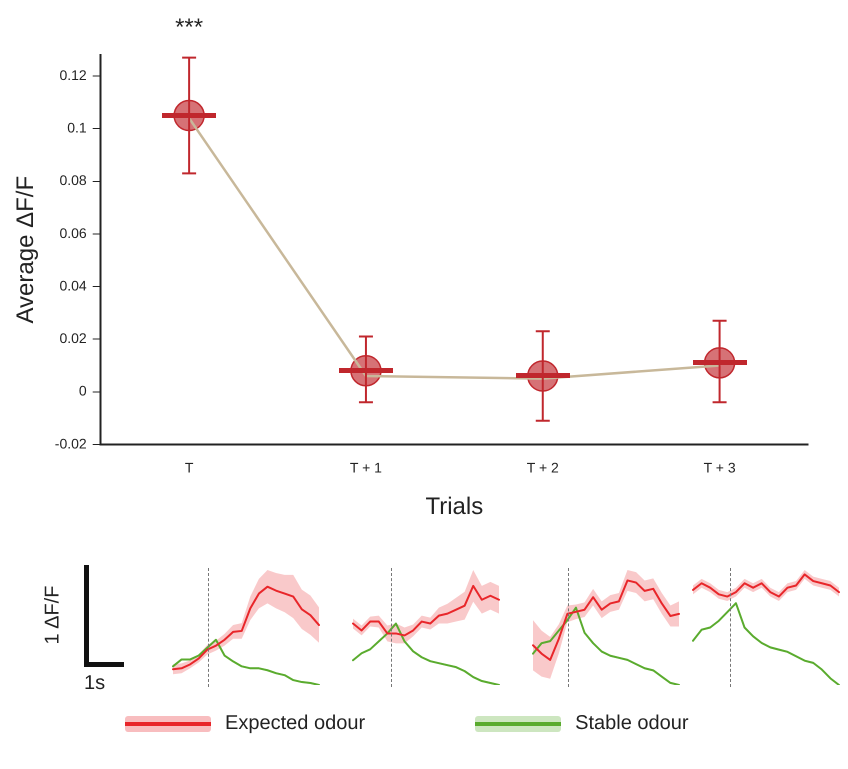 The image size is (848, 769). I want to click on y-tick-label: 0.06, so click(73, 232).